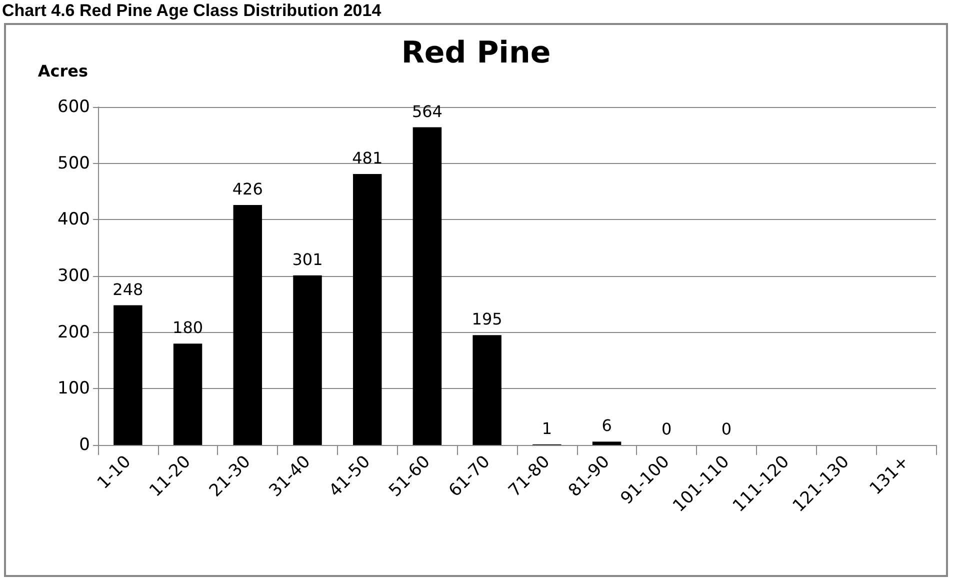  I want to click on caption: Chart 4.6 Red Pine Age Class Distribution 2014, so click(192, 11).